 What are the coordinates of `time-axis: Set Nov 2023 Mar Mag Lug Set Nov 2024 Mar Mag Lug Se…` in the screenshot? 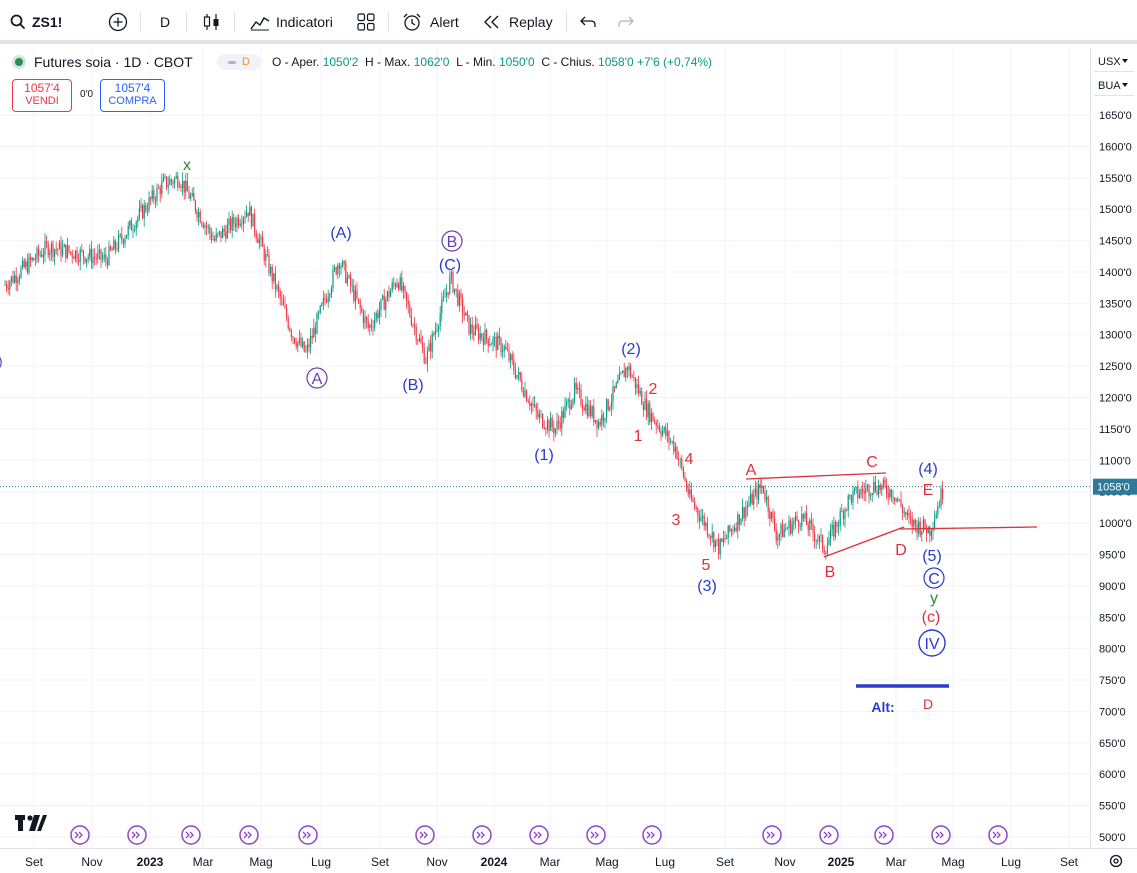 It's located at (568, 860).